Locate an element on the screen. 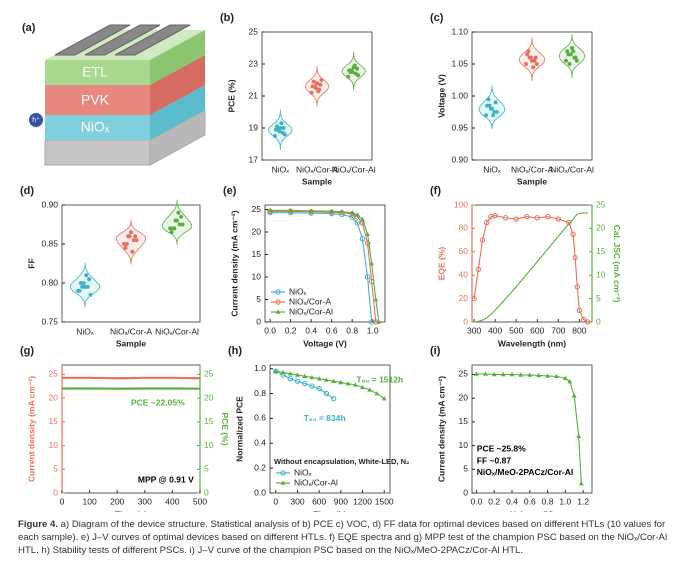 The image size is (700, 571). x-tick-label: 0 is located at coordinates (275, 501).